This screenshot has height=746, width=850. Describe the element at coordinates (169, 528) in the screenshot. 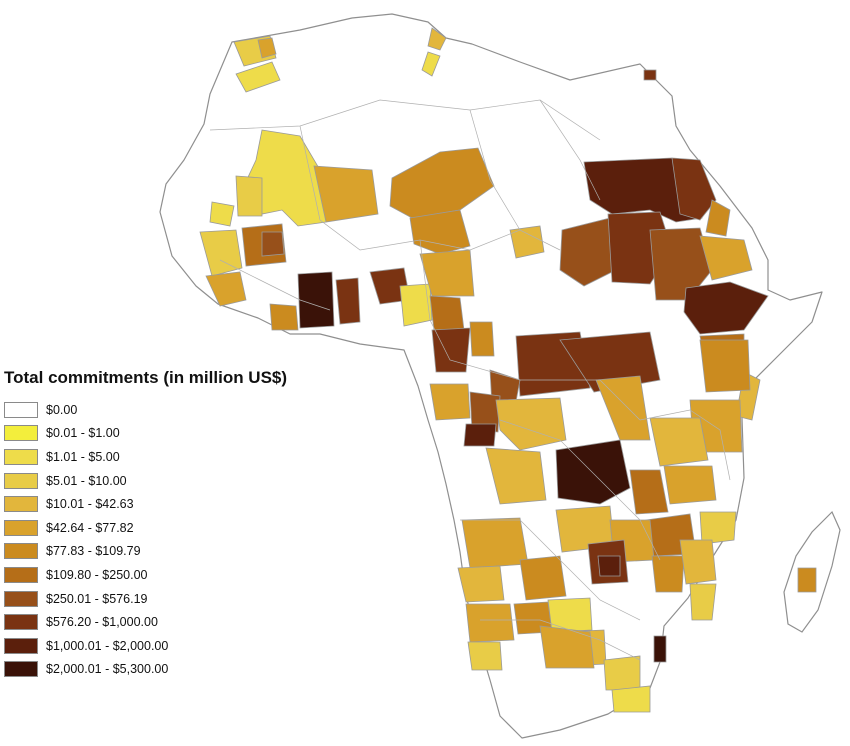

I see `legend-entry: $42.64 - $77.82` at that location.